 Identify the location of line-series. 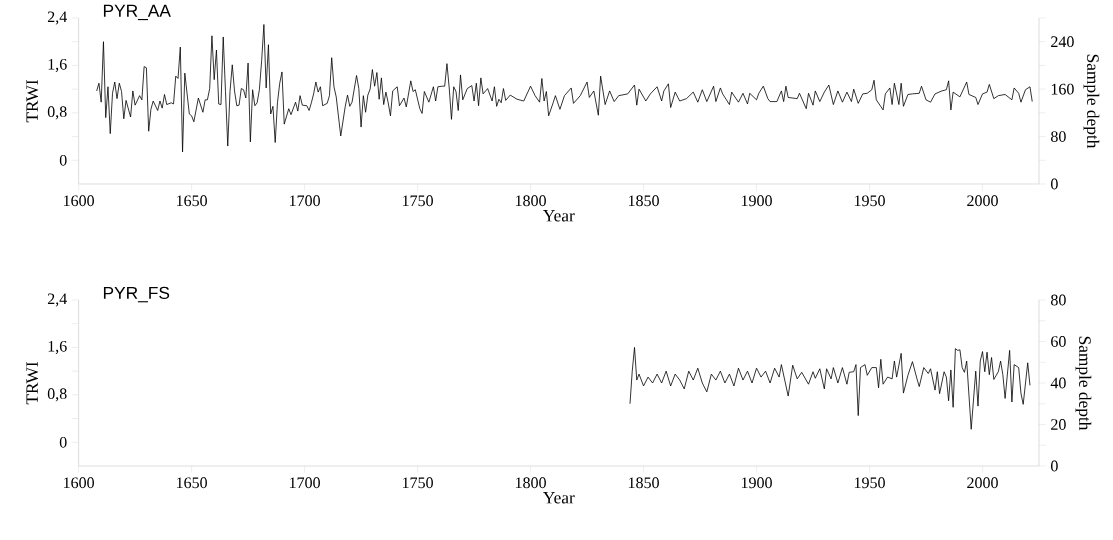
(830, 388).